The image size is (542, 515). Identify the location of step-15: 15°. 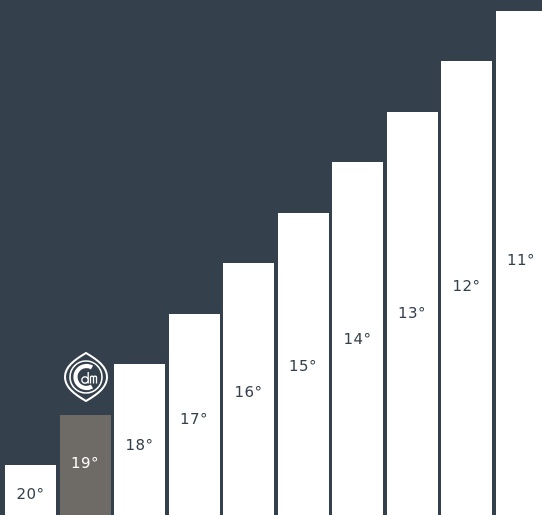
(303, 363).